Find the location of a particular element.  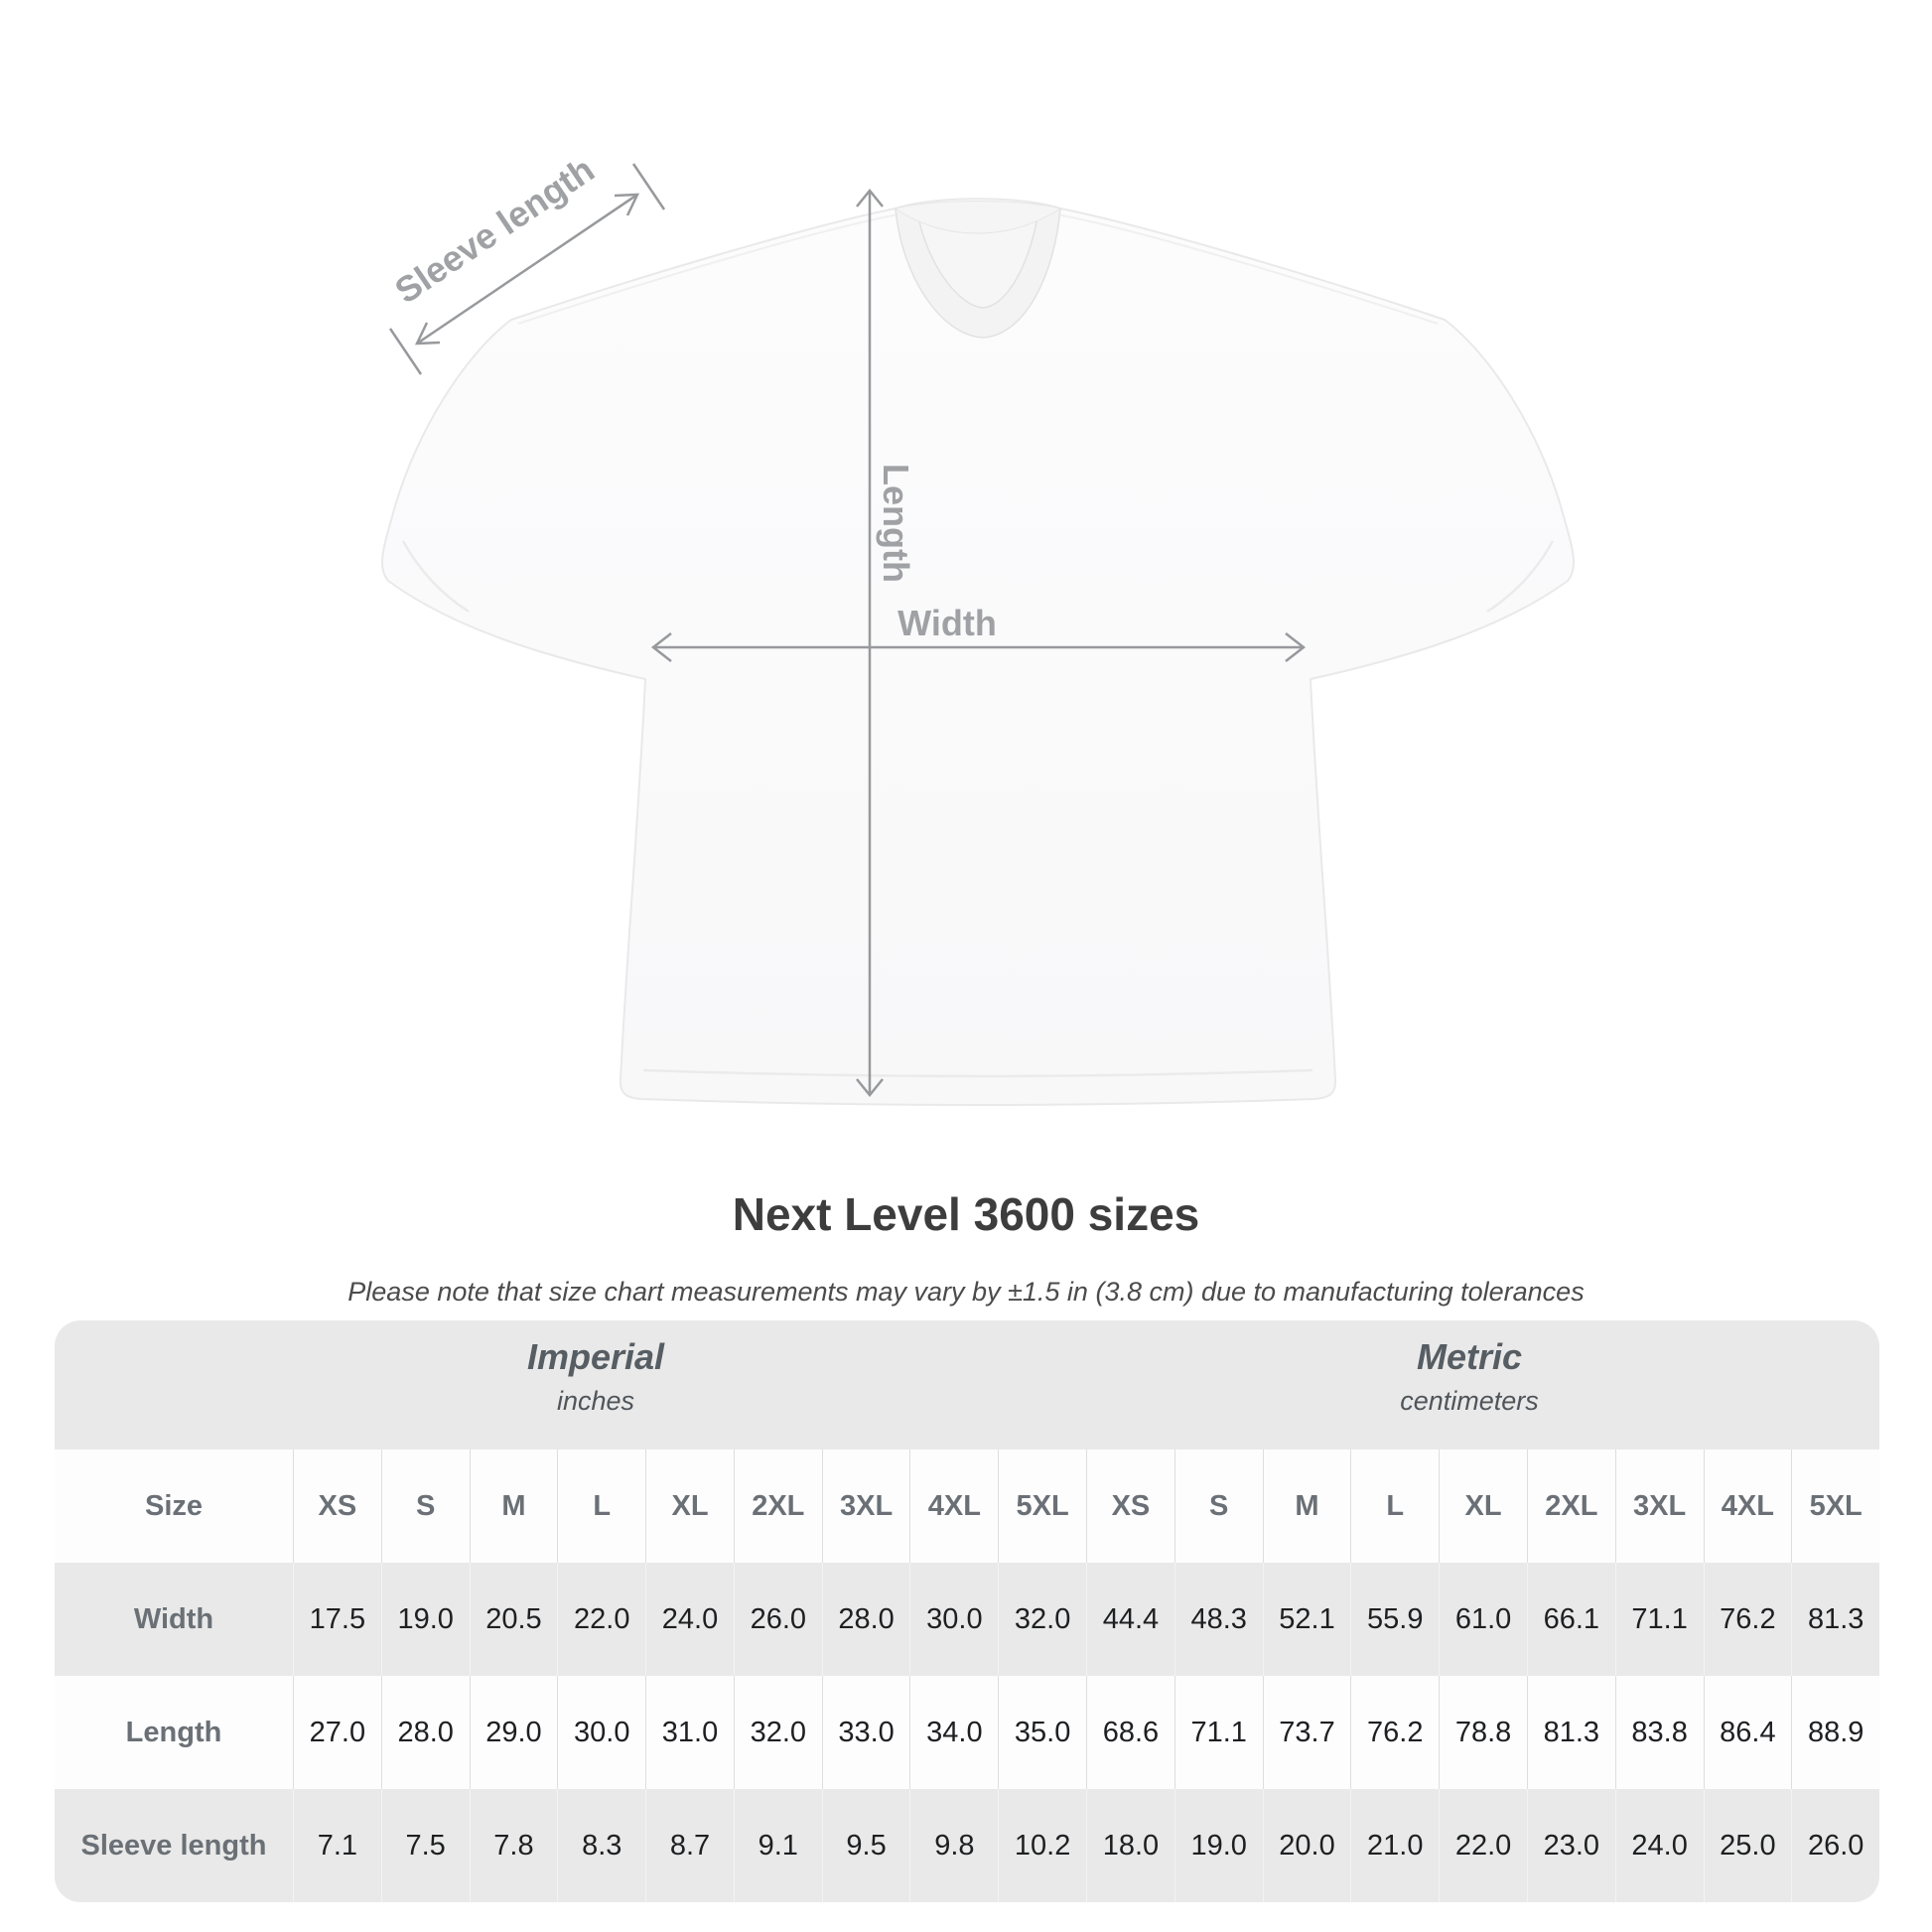

table-cell: 78.8 is located at coordinates (1483, 1733).